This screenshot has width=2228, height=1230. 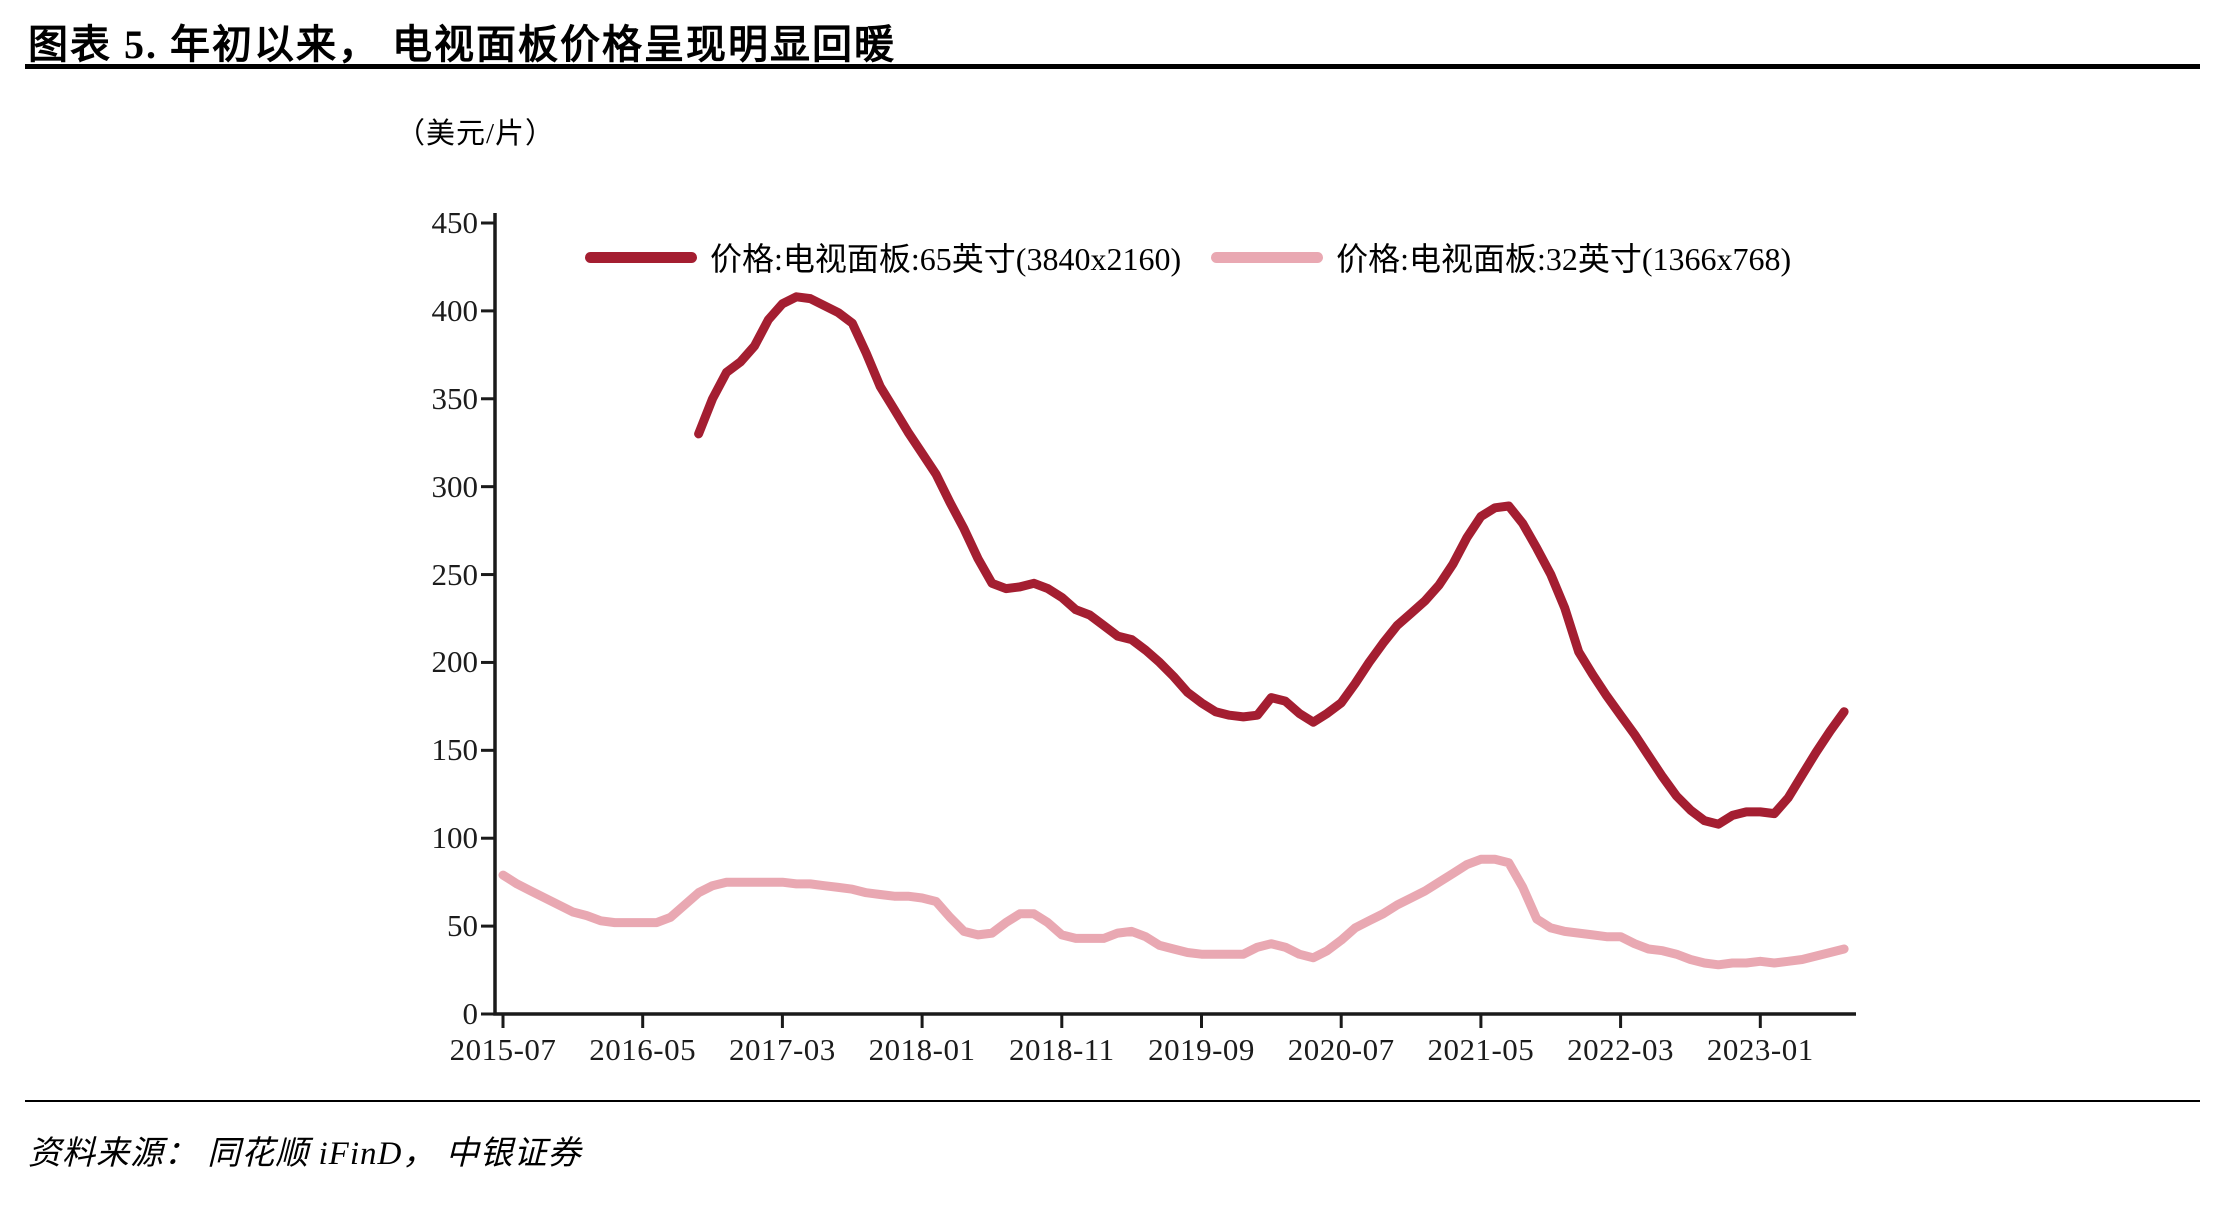 I want to click on legend-item-65inch: 价格:电视面板:65英寸(3840x2160), so click(x=883, y=257).